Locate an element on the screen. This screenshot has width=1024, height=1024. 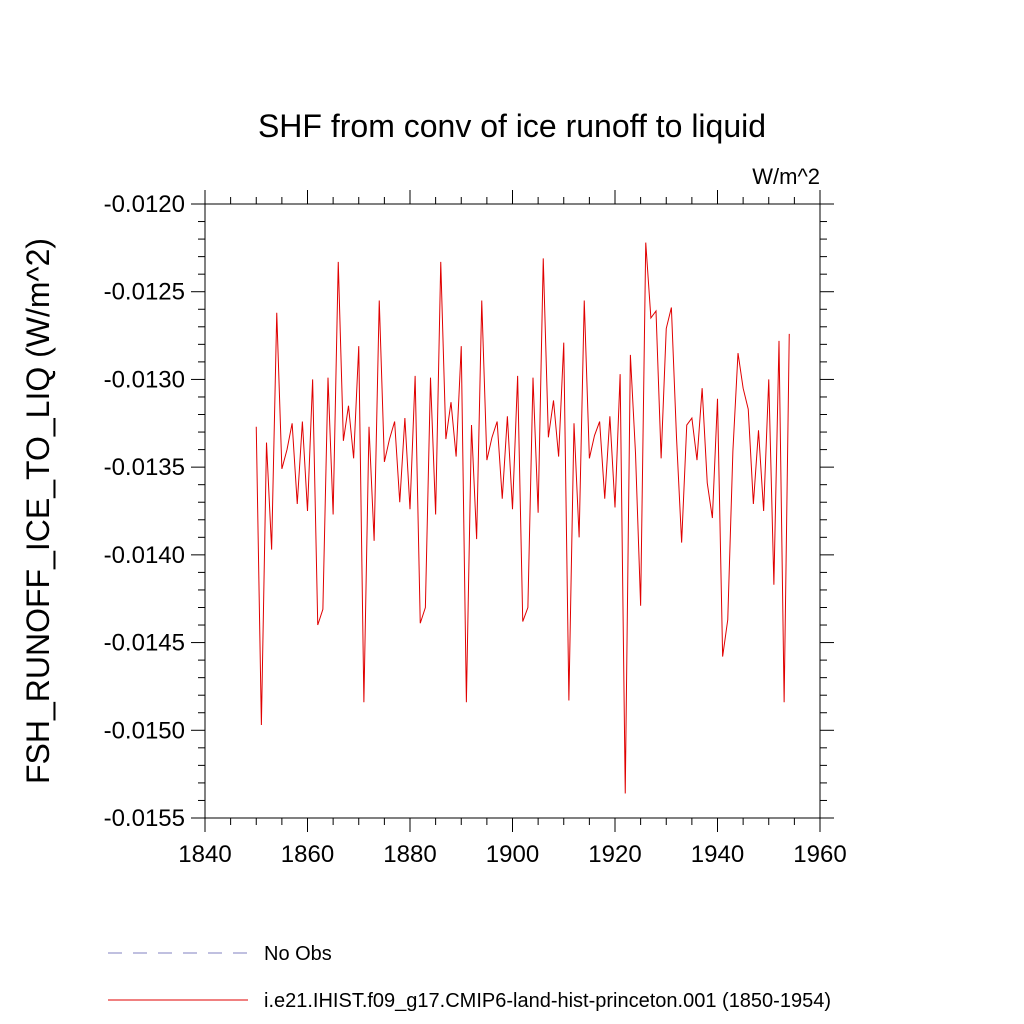
y-tick-label: -0.0130 is located at coordinates (144, 379).